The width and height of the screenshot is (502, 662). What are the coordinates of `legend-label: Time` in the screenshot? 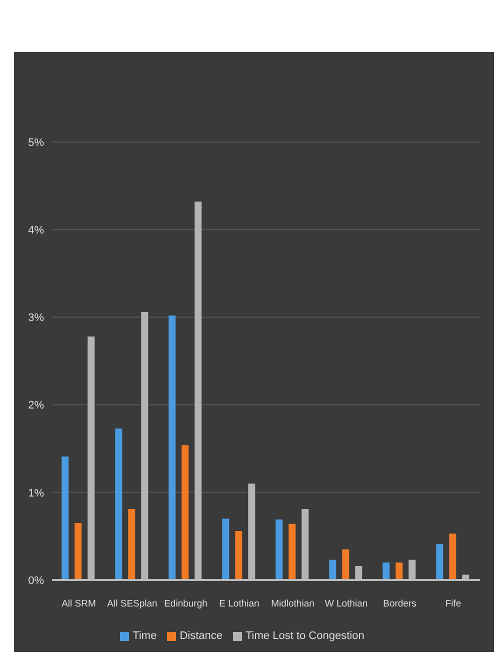 It's located at (144, 636).